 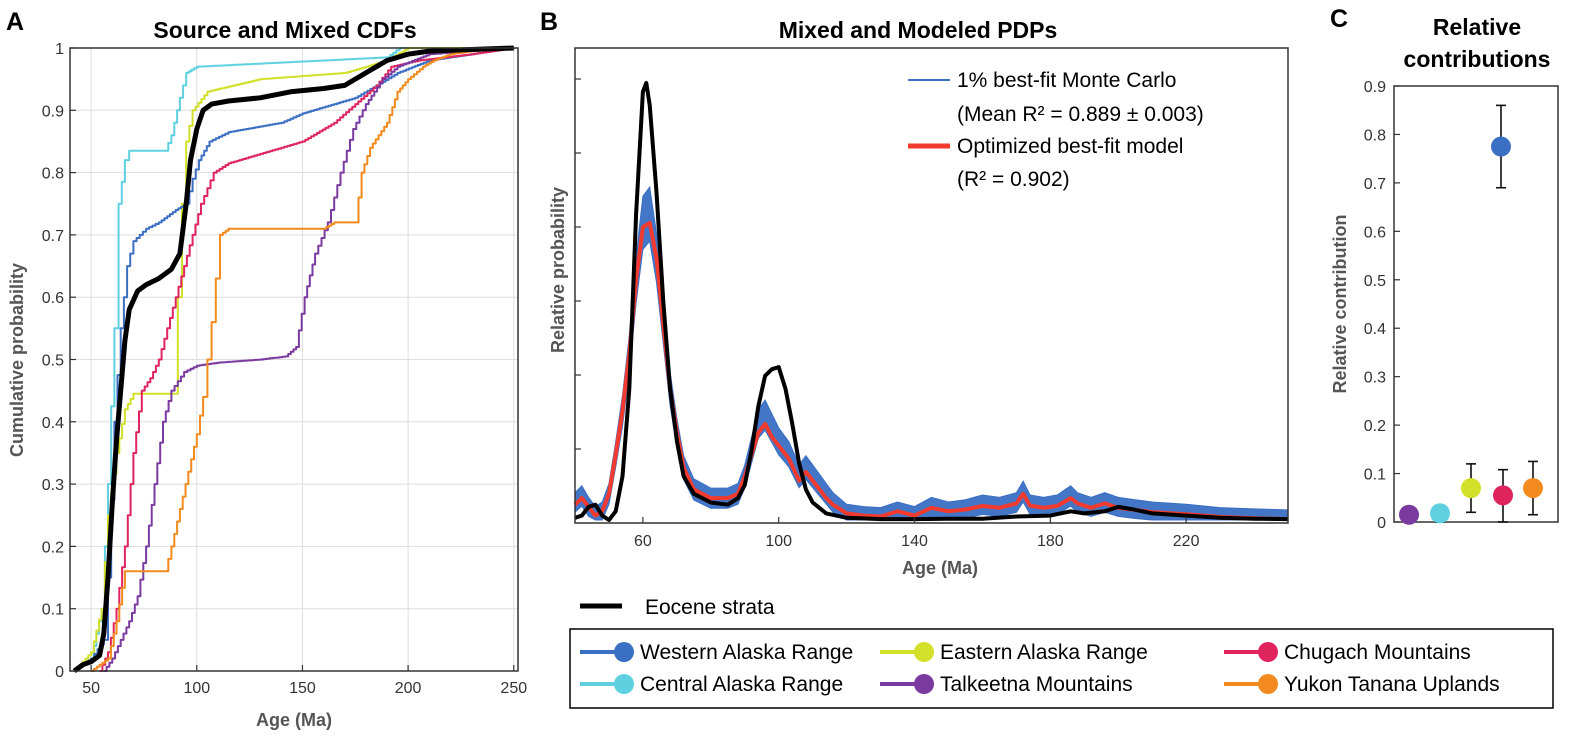 I want to click on panel-a-x-label: Age (Ma), so click(x=294, y=720).